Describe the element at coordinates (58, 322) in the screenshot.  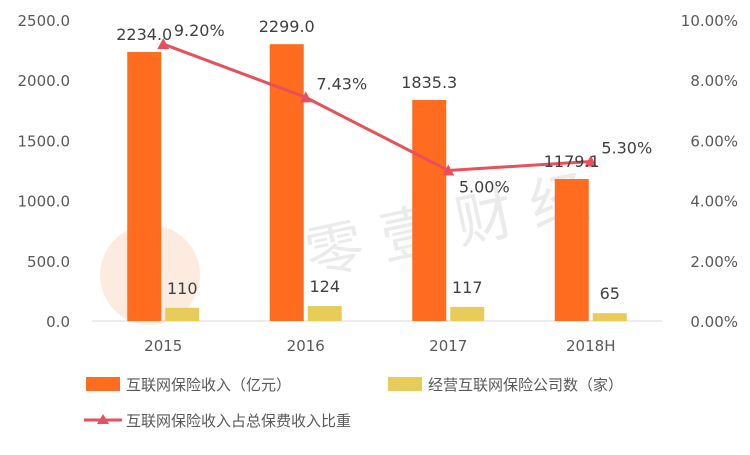
I see `y-left-tick-label: 0.0` at that location.